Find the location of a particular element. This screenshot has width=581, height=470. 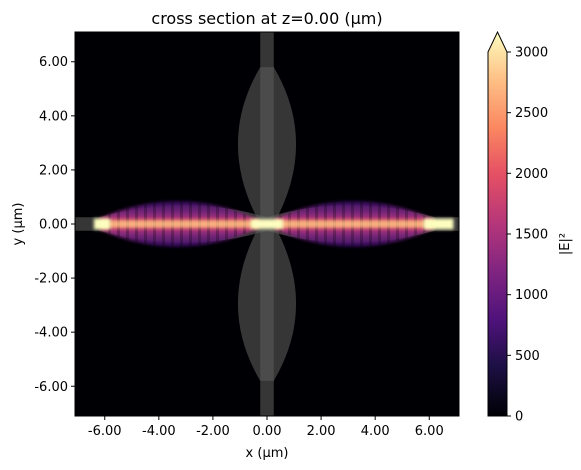

colorbar-tick-label: 2500 is located at coordinates (531, 113).